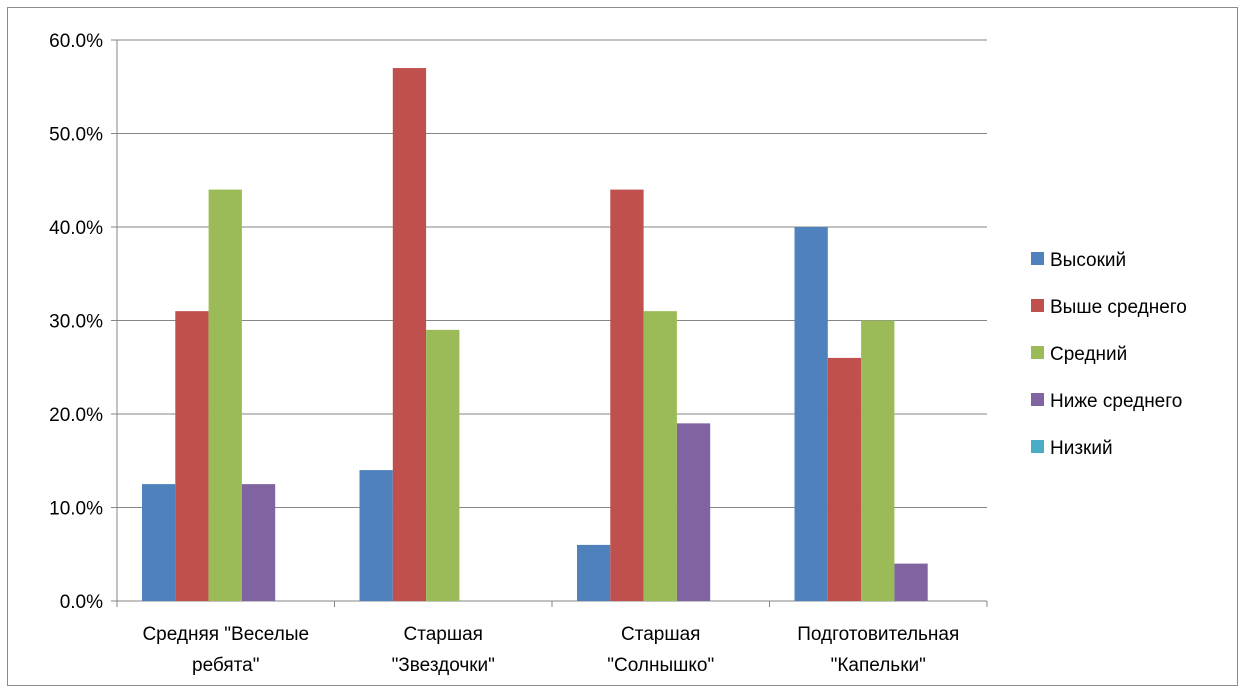  Describe the element at coordinates (1088, 260) in the screenshot. I see `legend-item-label: Высокий` at that location.